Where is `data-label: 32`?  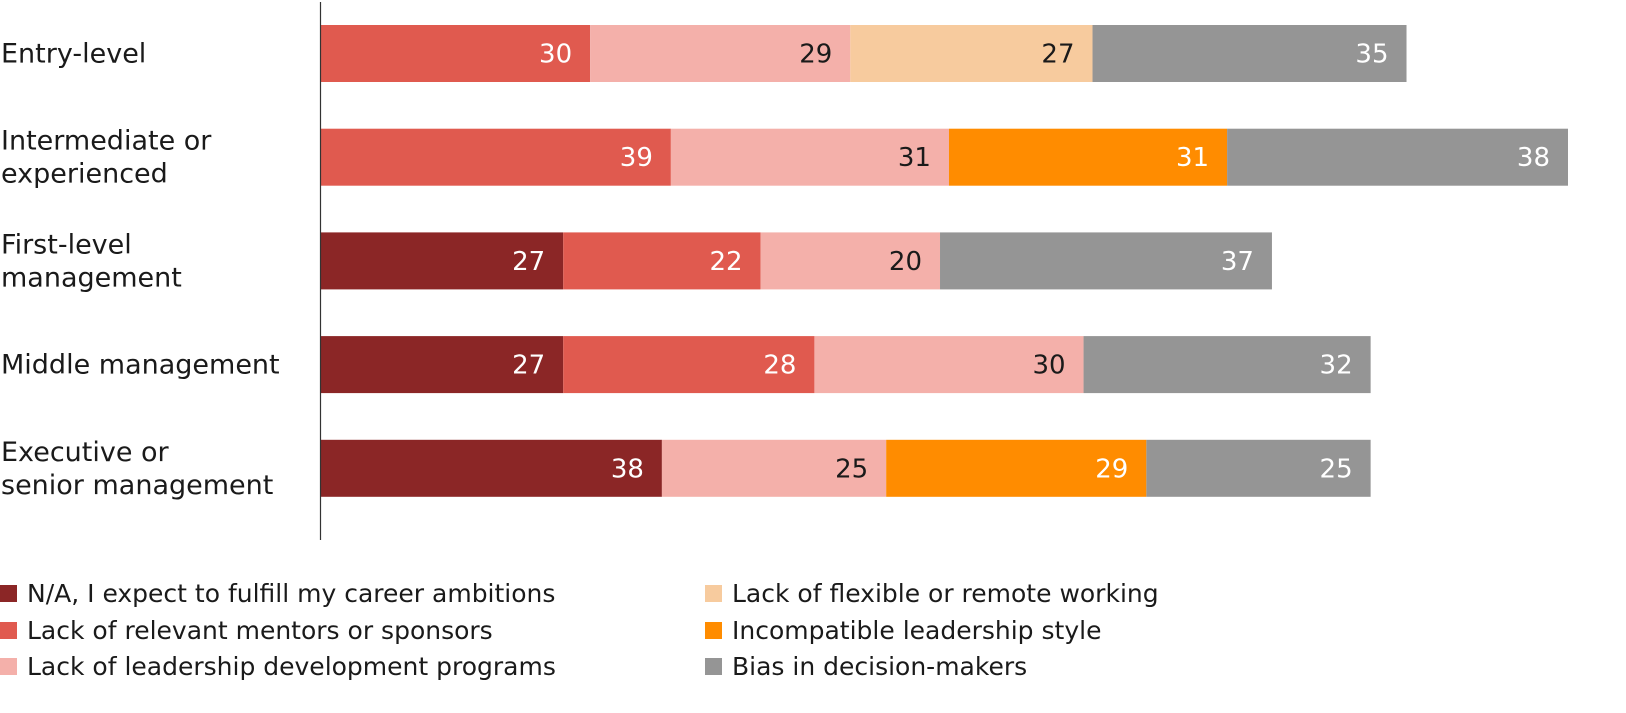 data-label: 32 is located at coordinates (1336, 366).